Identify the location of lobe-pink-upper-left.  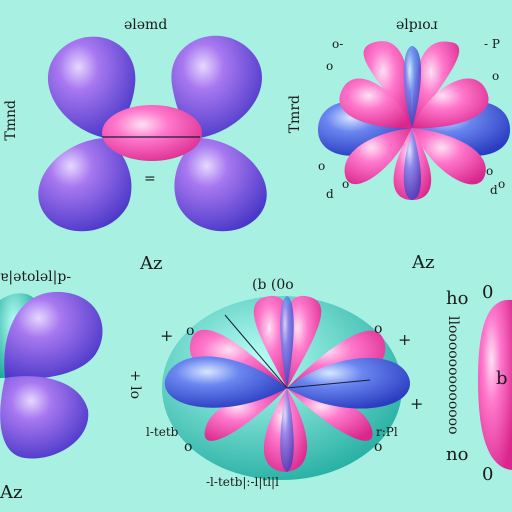
(375, 103).